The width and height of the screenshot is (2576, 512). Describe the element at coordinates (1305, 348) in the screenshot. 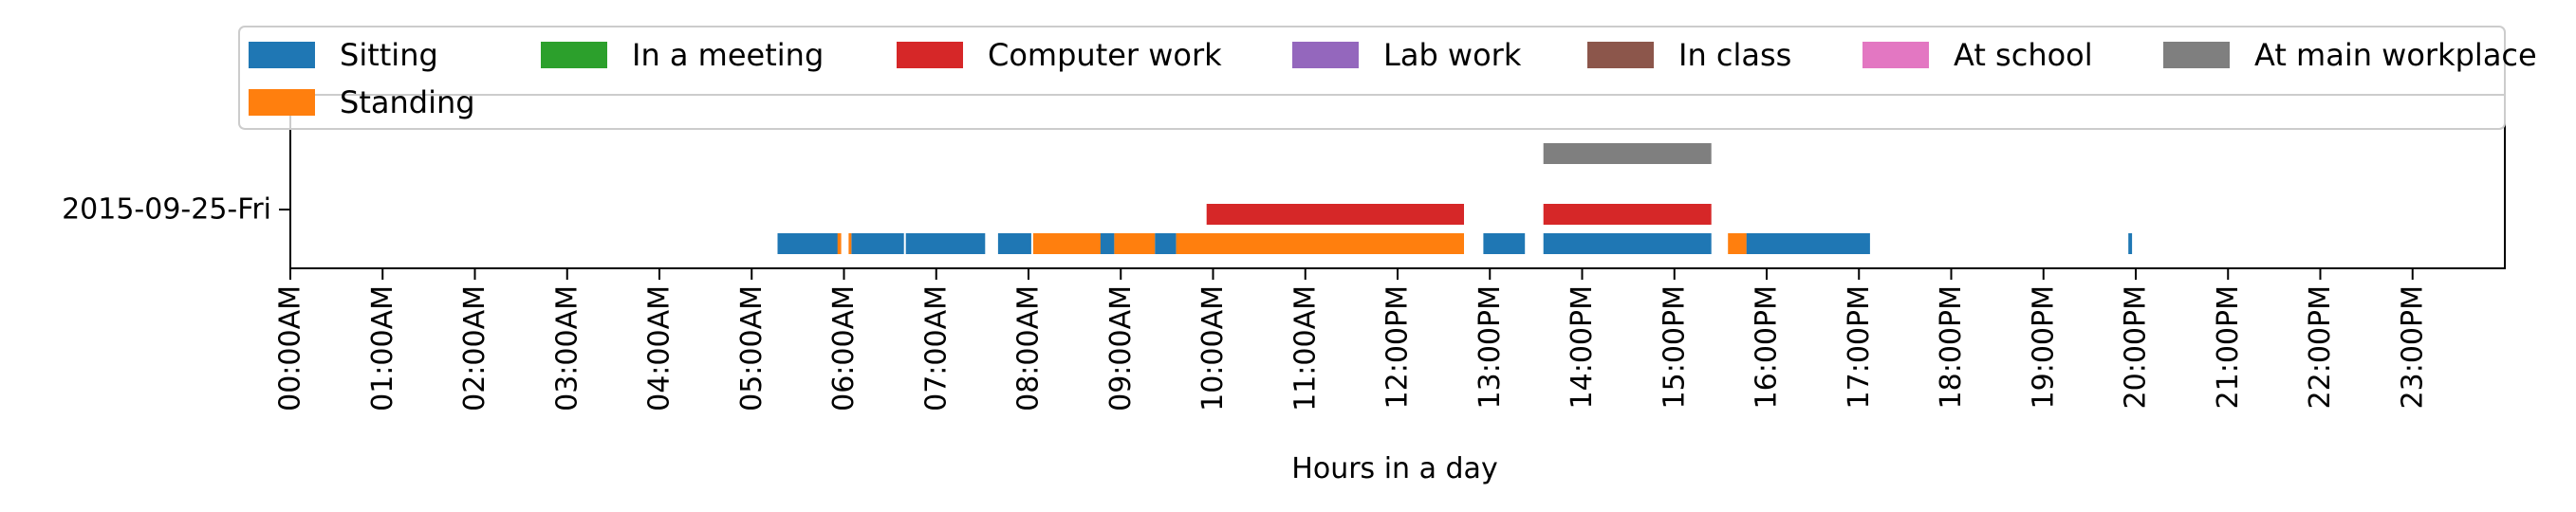

I see `x-tick-label: 11:00AM` at that location.